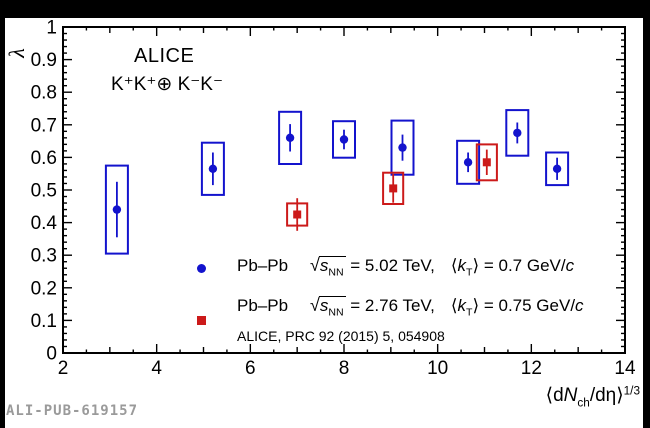 This screenshot has width=650, height=428. I want to click on reference-text: ALICE, PRC 92 (2015) 5, 054908, so click(341, 336).